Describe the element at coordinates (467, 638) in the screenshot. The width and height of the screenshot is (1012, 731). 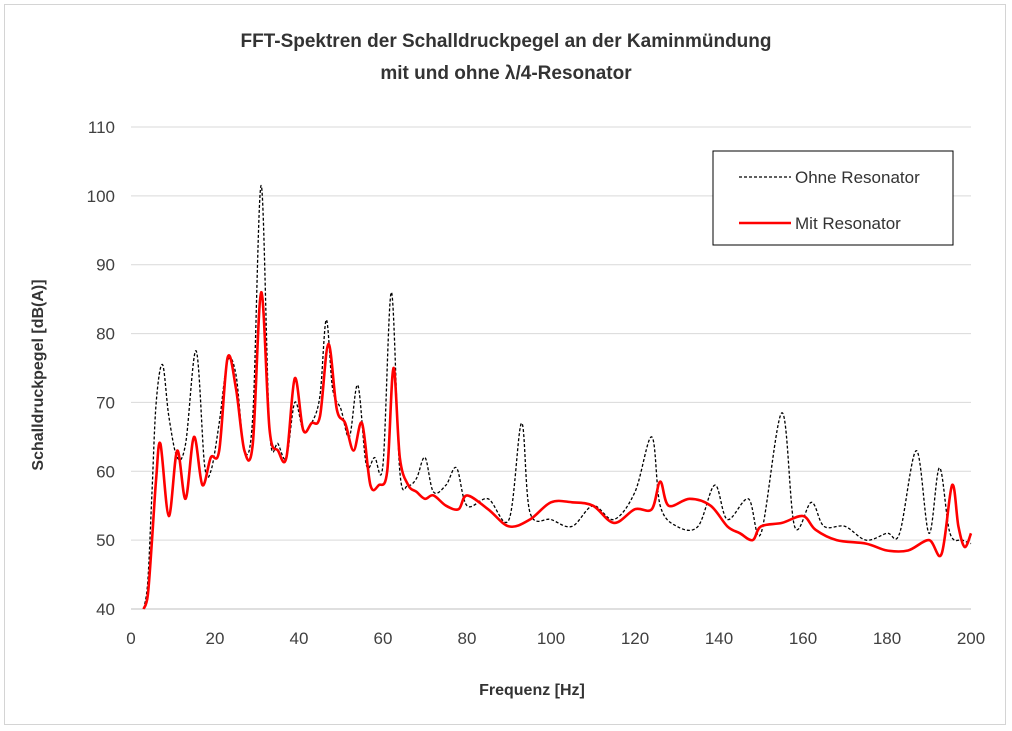
I see `x-tick-label: 80` at that location.